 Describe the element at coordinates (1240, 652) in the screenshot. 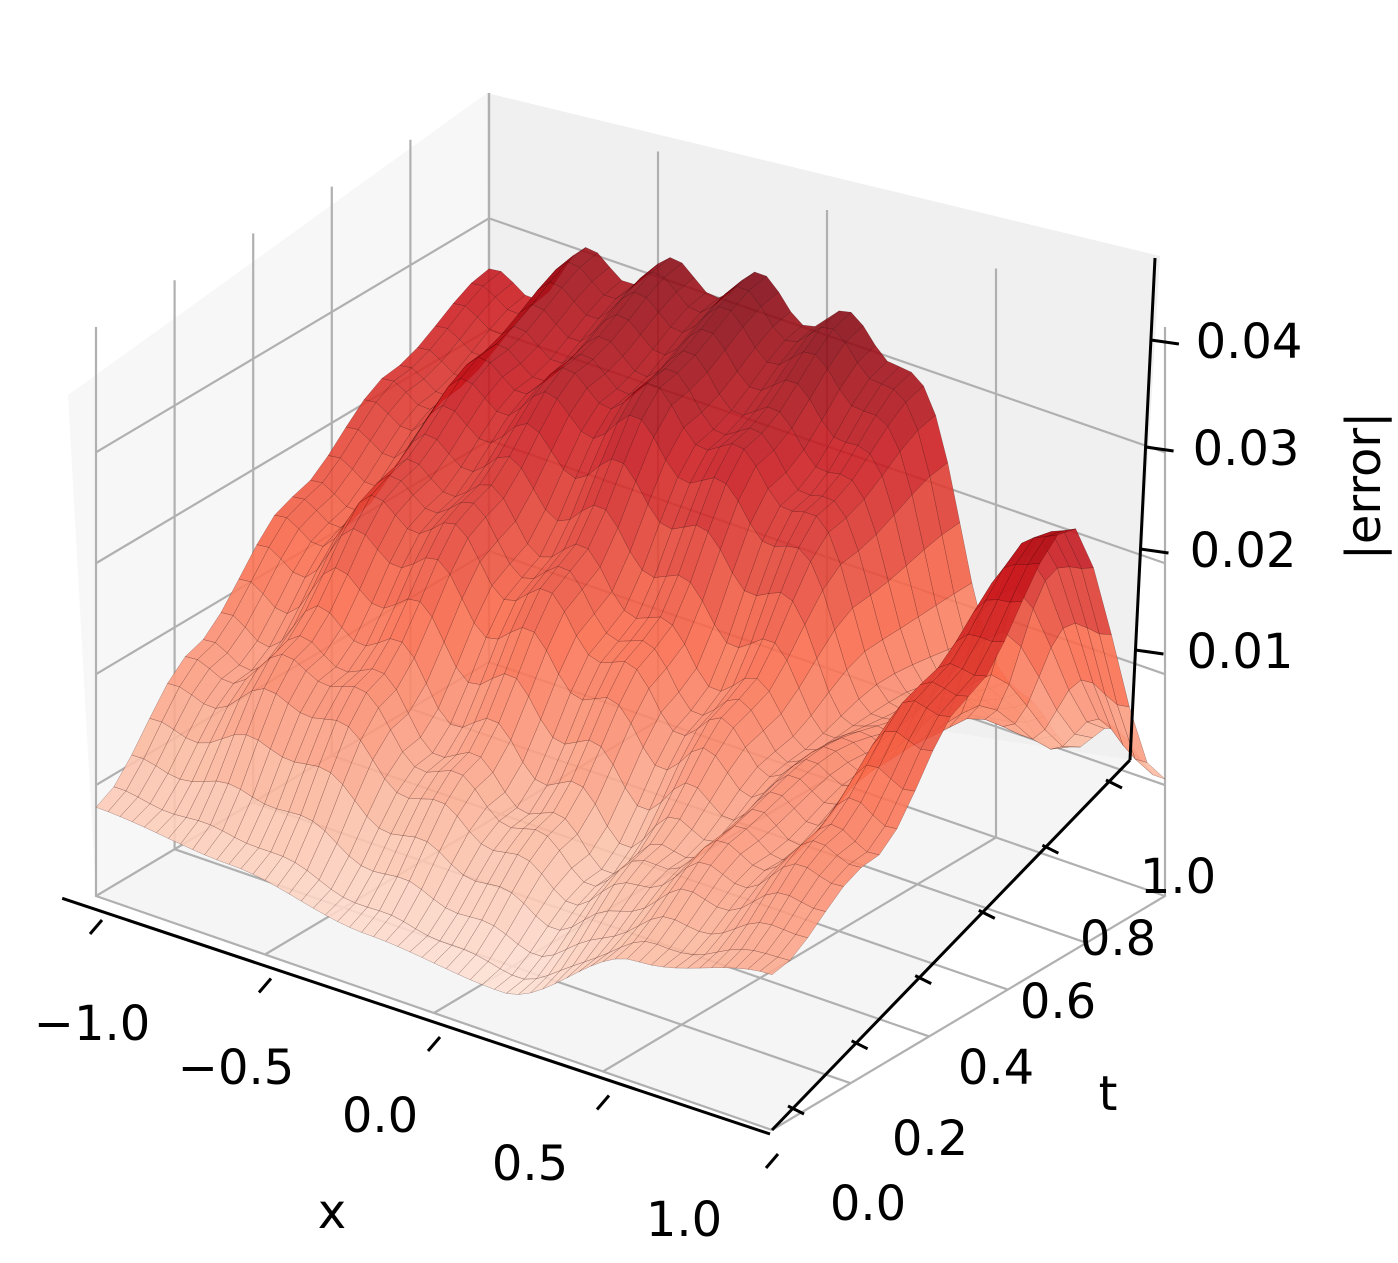

I see `z-tick-label-0: 0.01` at that location.